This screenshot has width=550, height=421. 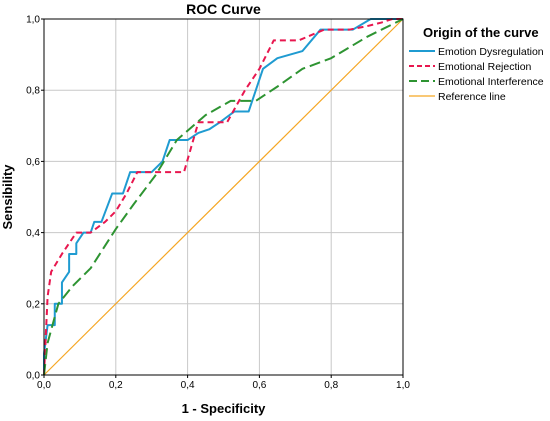 I want to click on x-axis-label: 1 - Specificity, so click(x=224, y=408).